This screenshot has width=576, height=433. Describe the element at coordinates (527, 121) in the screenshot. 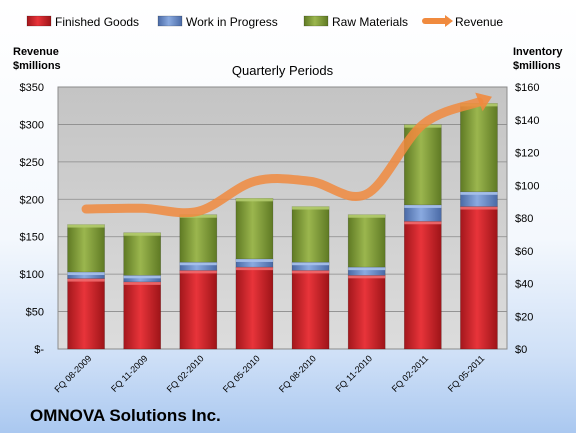

I see `right-axis-tick-label: $140` at that location.